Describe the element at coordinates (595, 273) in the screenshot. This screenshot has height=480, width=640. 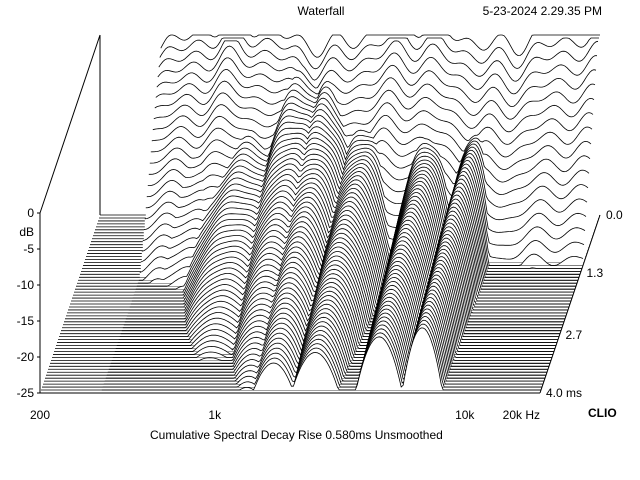
I see `time-tick-label: 1.3` at that location.